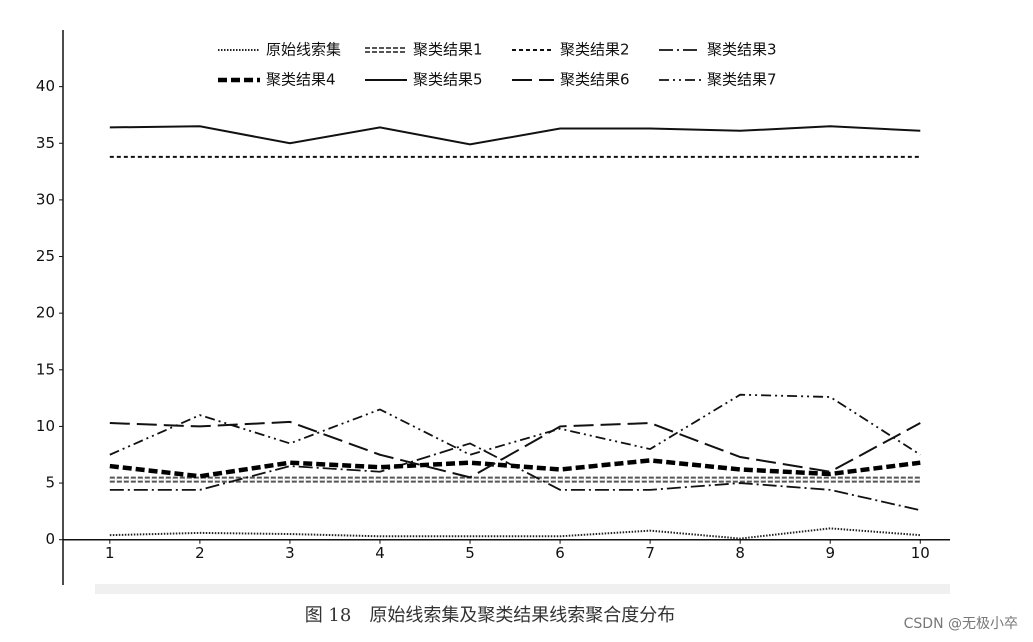 The height and width of the screenshot is (642, 1033). What do you see at coordinates (45, 143) in the screenshot?
I see `y-tick-label: 35` at bounding box center [45, 143].